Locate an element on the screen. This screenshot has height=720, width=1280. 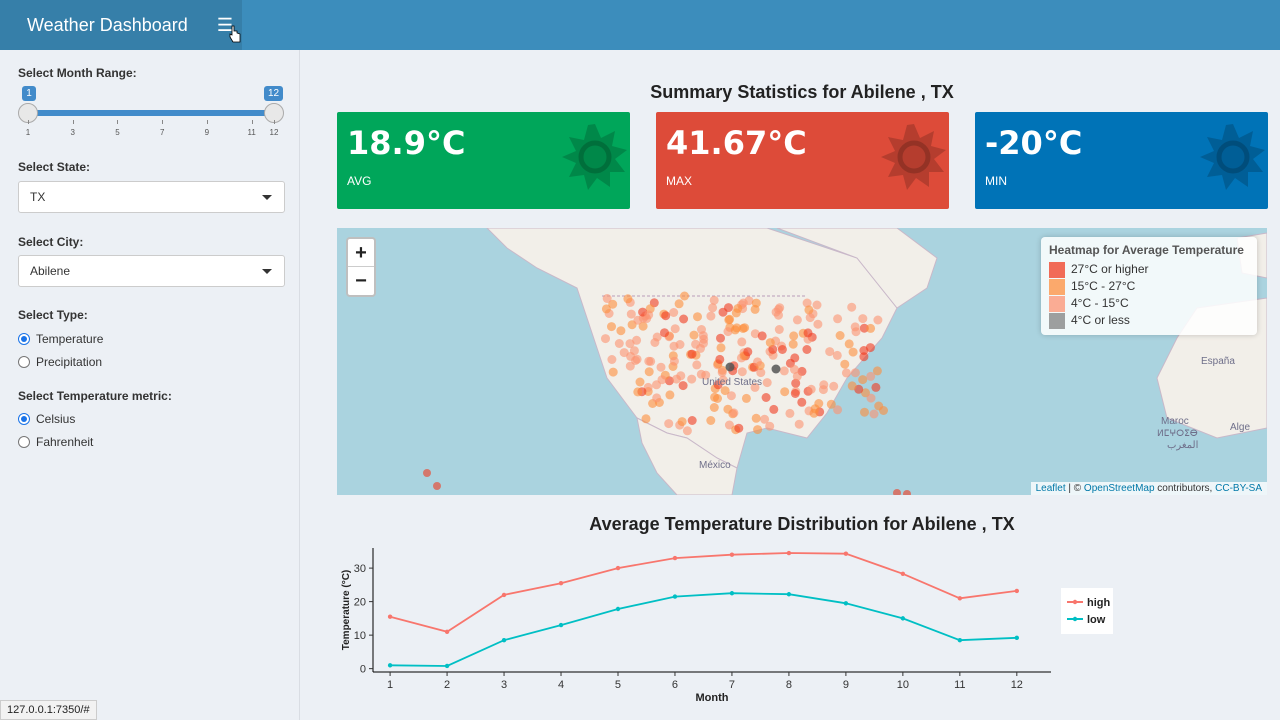
radio-unchecked-icon is located at coordinates (24, 361).